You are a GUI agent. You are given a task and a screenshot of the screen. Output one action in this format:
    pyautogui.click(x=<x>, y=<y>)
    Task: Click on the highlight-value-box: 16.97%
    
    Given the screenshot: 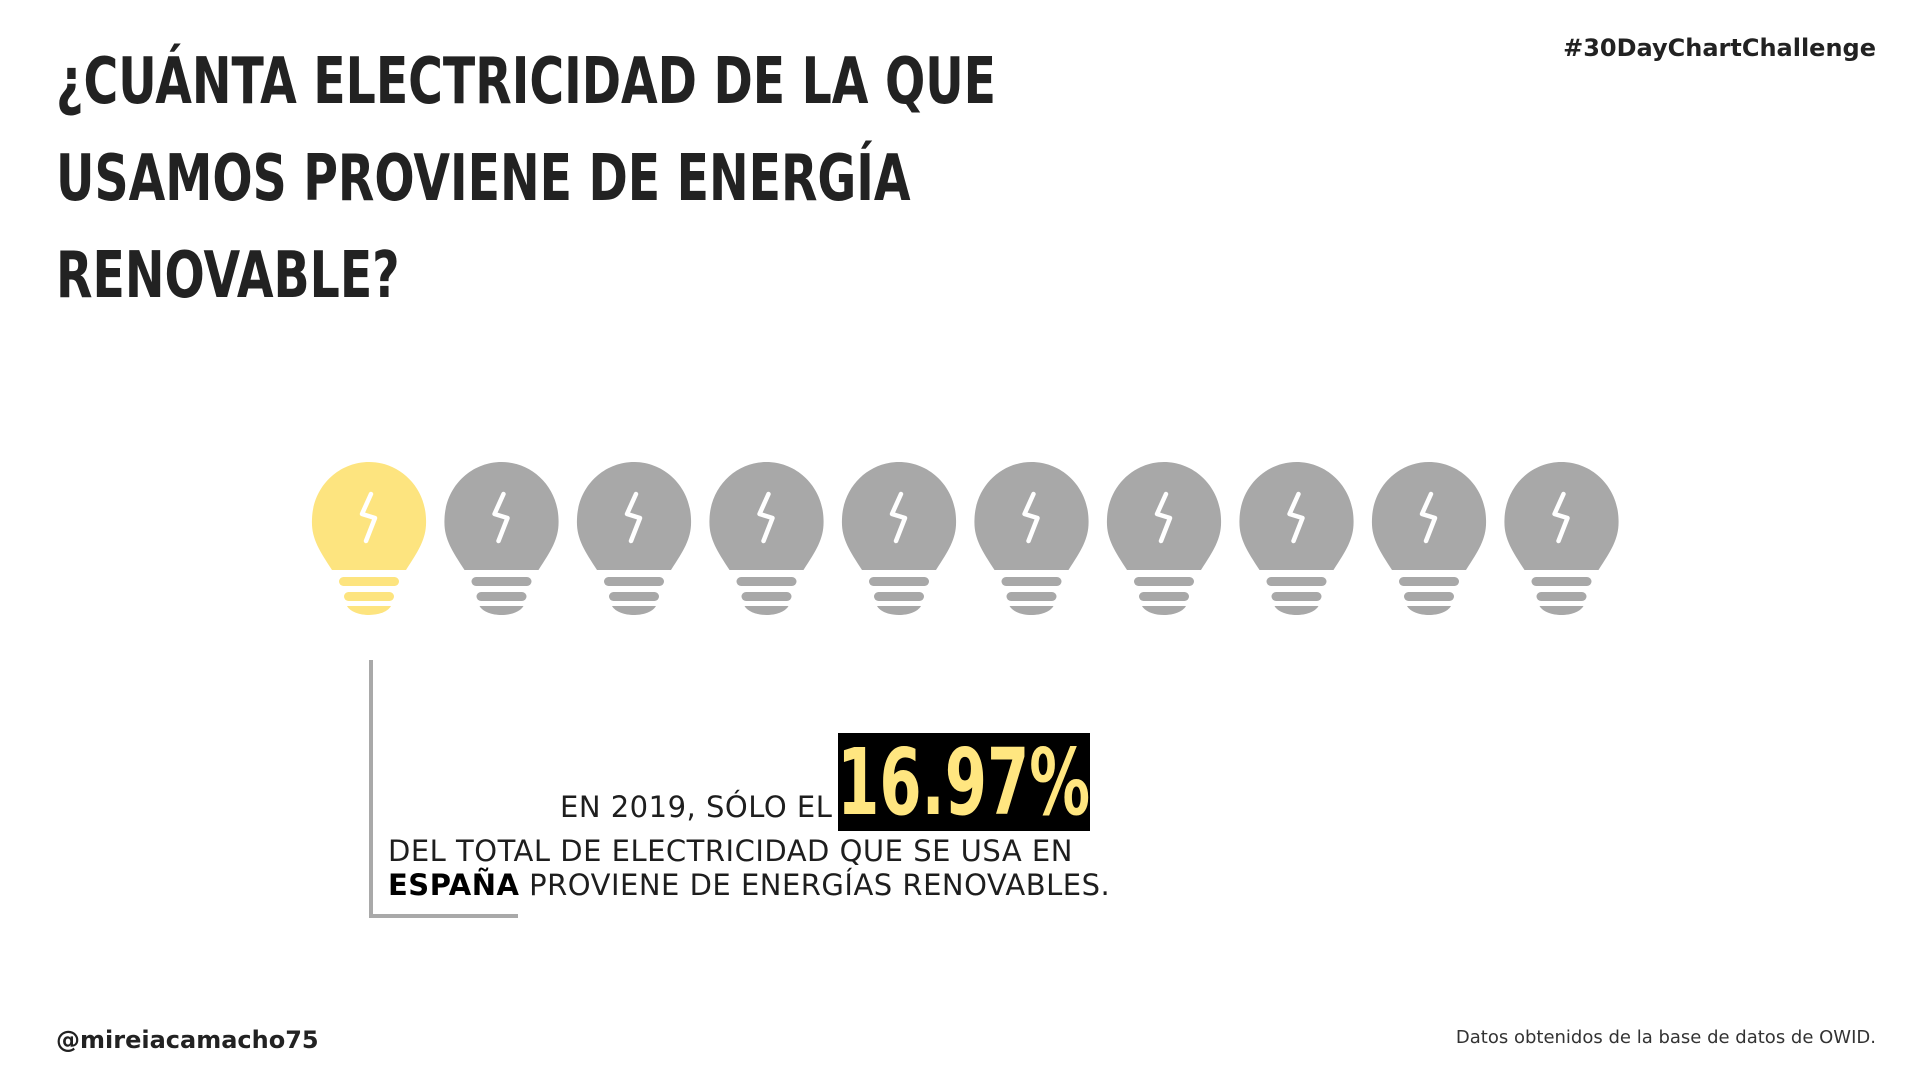 What is the action you would take?
    pyautogui.click(x=964, y=782)
    